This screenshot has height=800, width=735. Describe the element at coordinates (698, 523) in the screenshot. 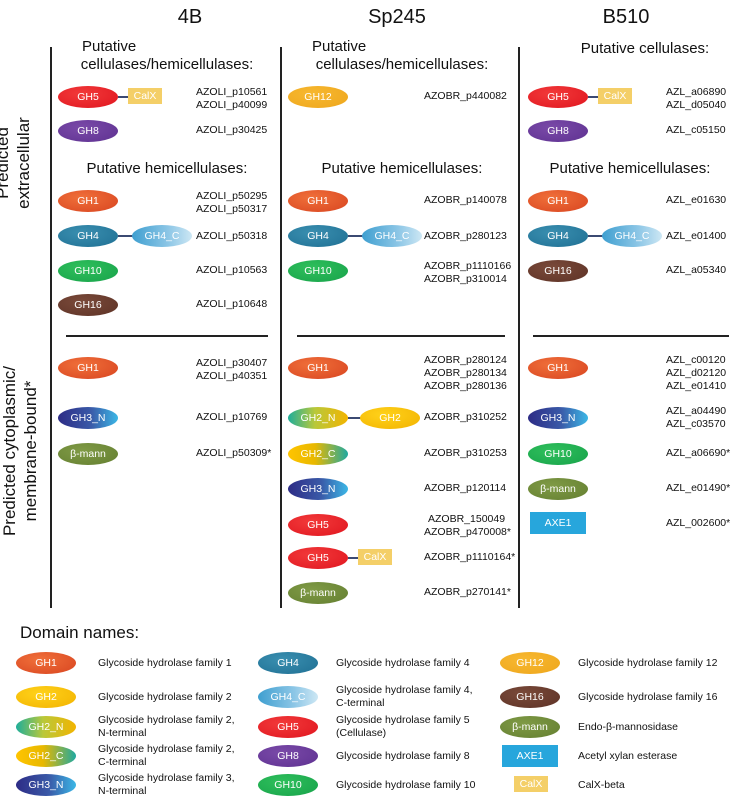

I see `accession-label: AZL_002600*` at that location.